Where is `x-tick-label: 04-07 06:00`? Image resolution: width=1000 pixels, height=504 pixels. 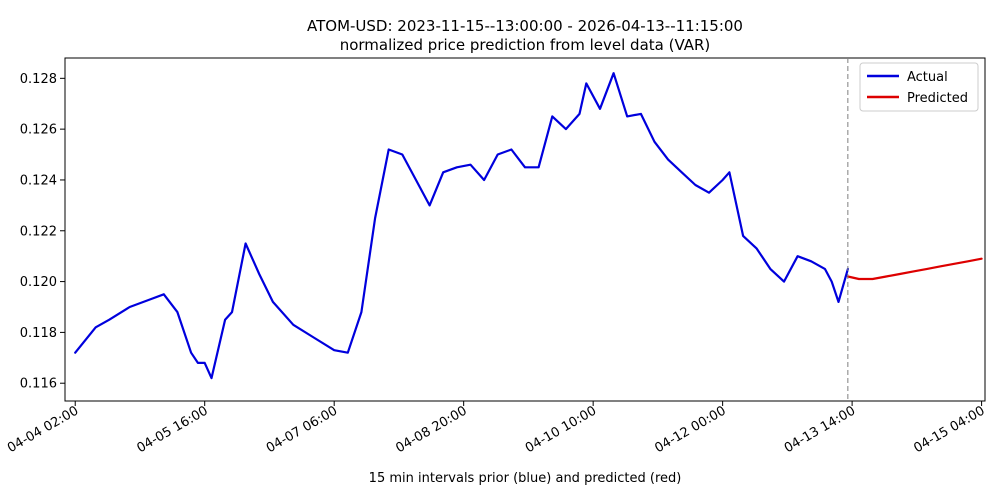
x-tick-label: 04-07 06:00 is located at coordinates (302, 429).